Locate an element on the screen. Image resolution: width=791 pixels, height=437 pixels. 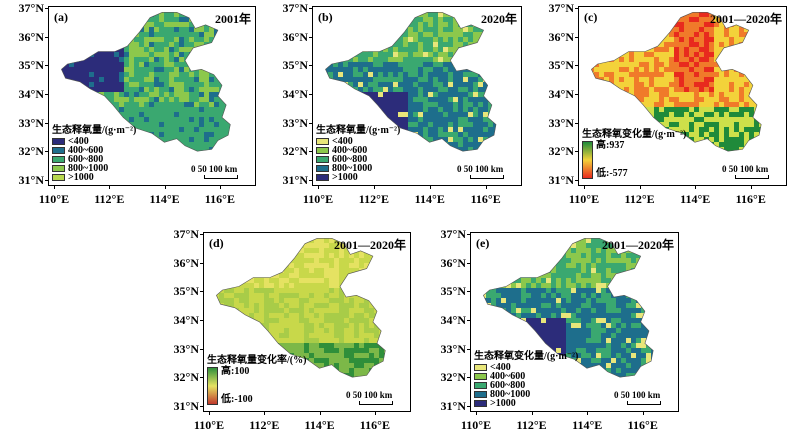
lat-tick-label: 32°N is located at coordinates (186, 377).